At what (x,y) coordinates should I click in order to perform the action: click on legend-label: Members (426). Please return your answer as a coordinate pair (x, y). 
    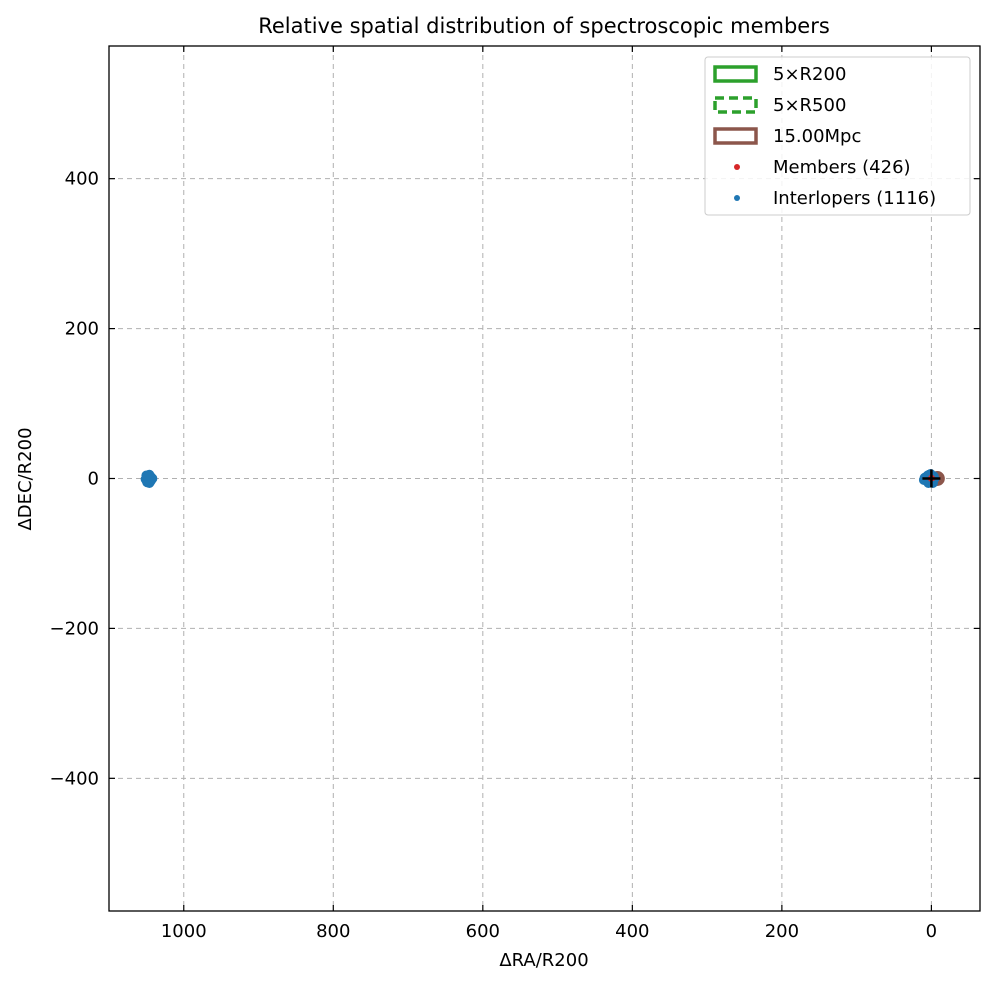
    Looking at the image, I should click on (842, 167).